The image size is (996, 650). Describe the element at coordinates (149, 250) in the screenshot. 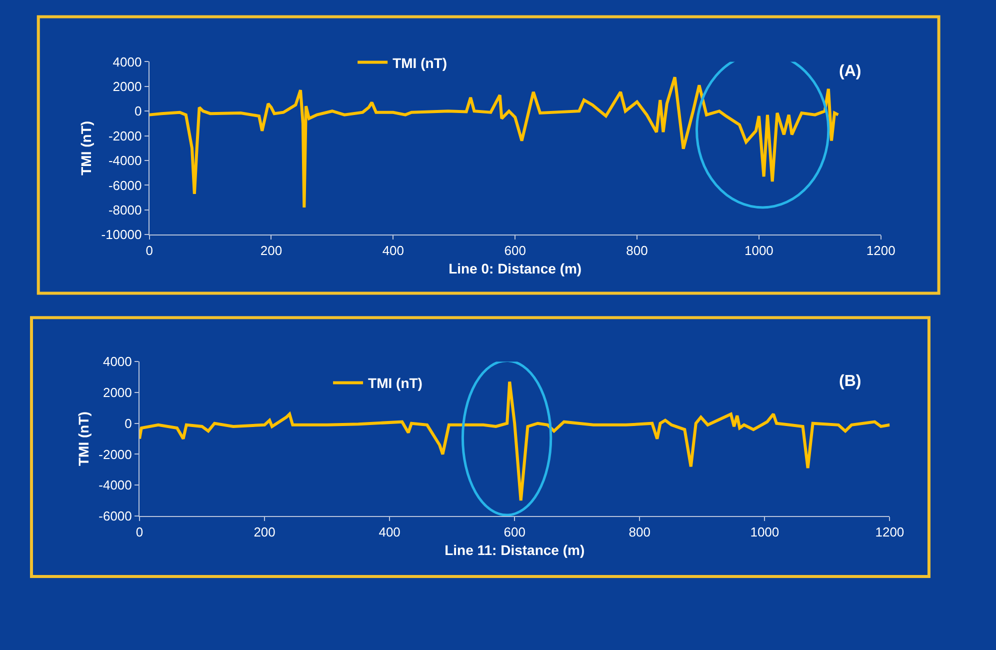

I see `x-tick-label: 0` at that location.